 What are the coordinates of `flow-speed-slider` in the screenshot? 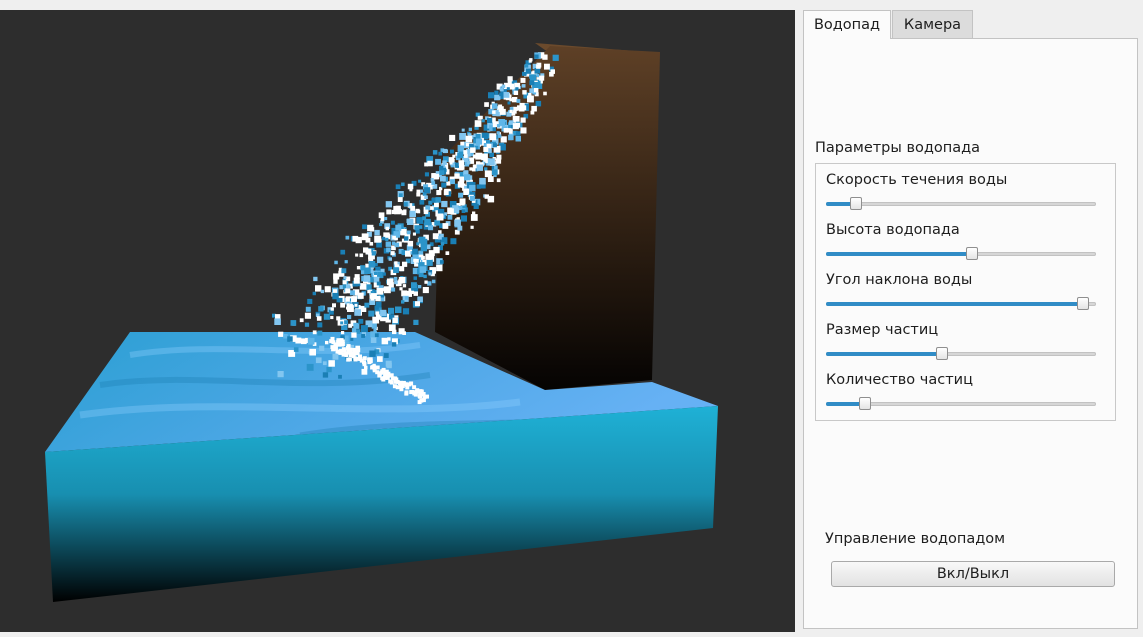 It's located at (961, 204).